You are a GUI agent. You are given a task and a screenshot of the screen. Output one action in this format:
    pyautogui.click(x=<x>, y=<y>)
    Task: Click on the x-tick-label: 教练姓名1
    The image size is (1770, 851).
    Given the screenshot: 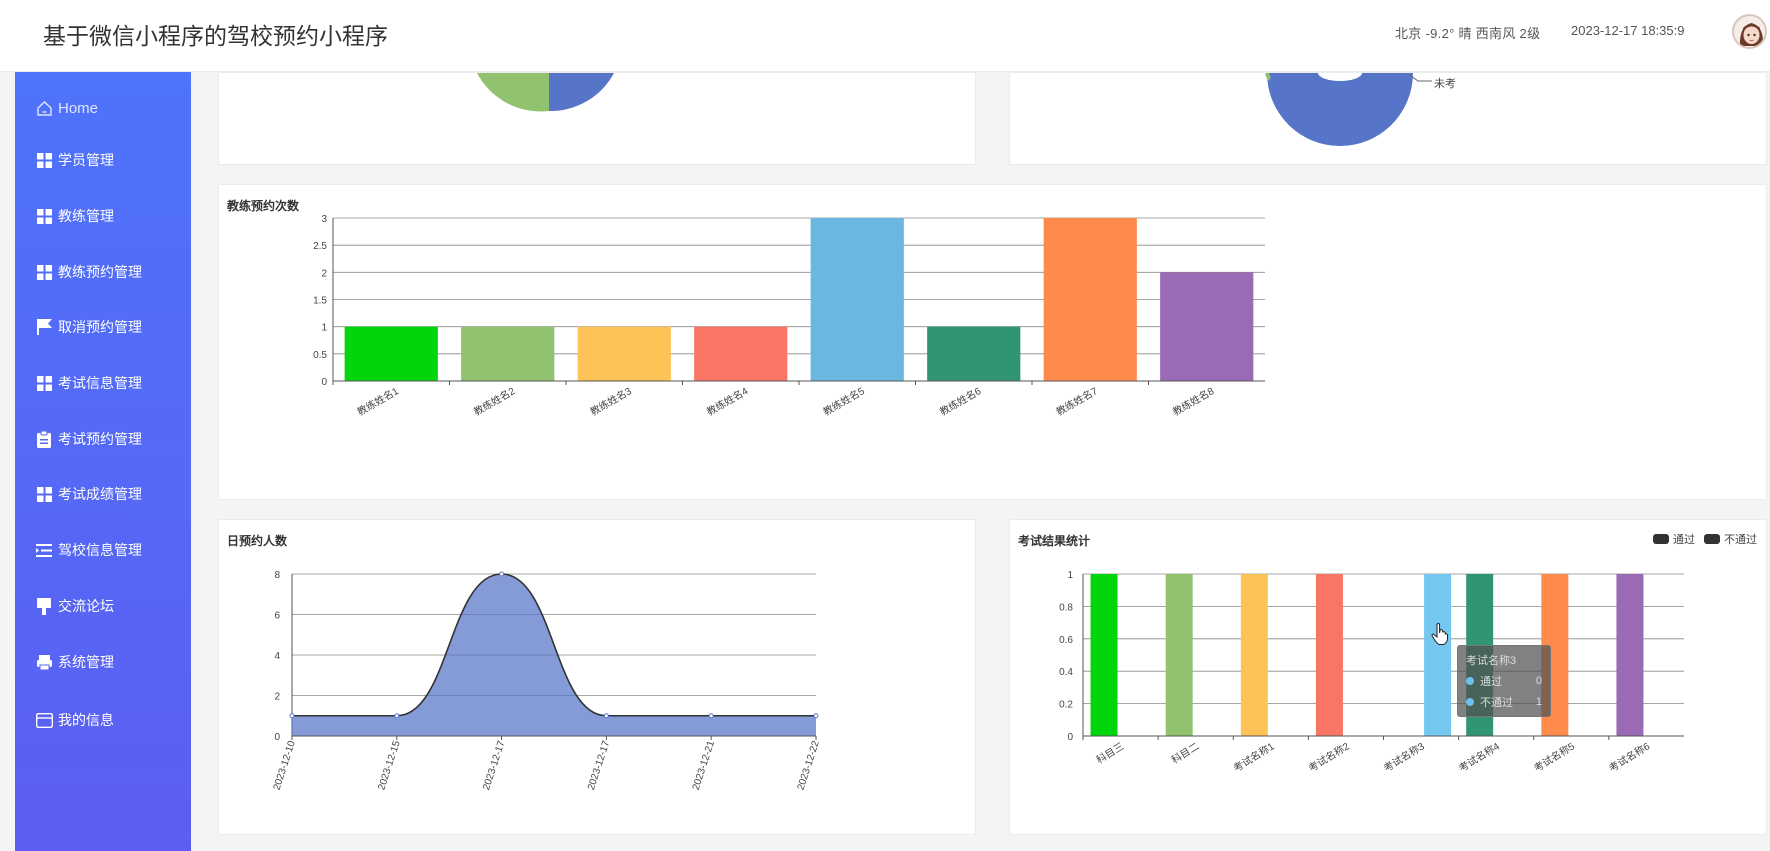 What is the action you would take?
    pyautogui.click(x=378, y=401)
    